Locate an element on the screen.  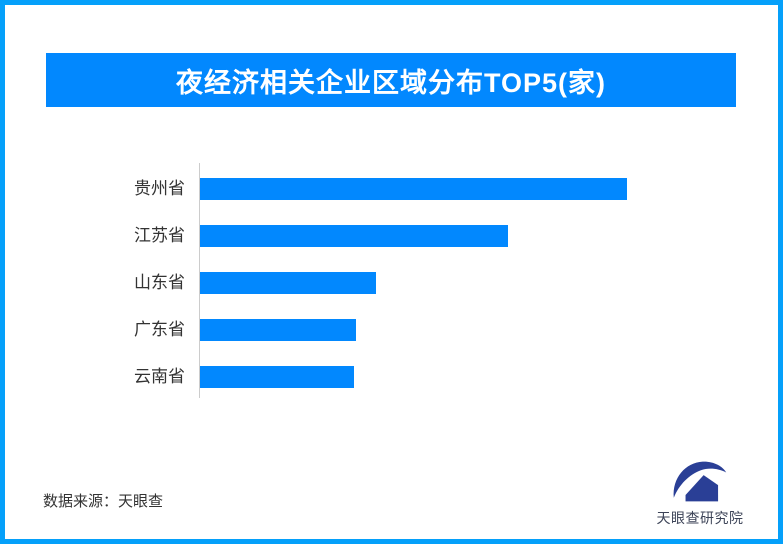
bar-广东省 is located at coordinates (278, 330).